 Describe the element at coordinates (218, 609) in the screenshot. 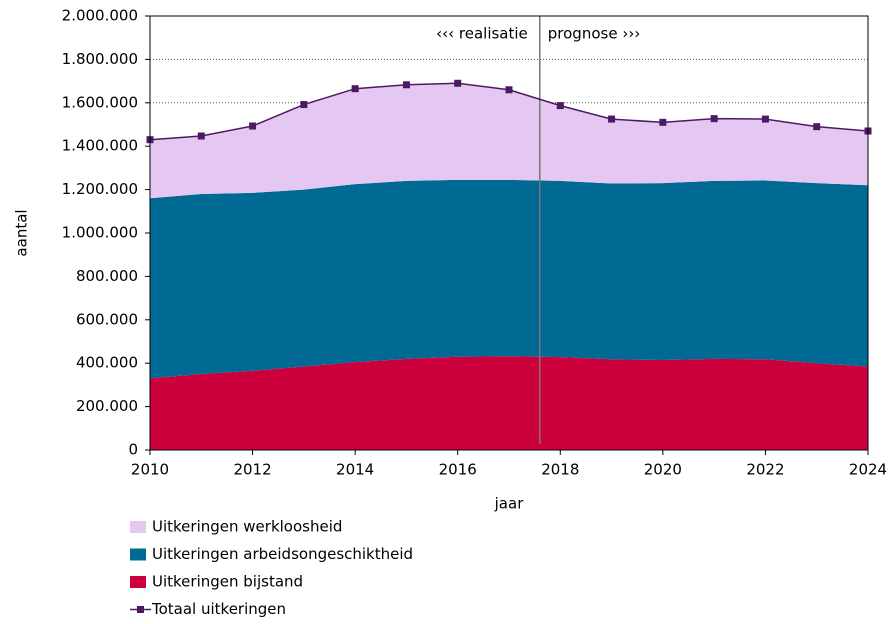

I see `legend-label: Totaal uitkeringen` at that location.